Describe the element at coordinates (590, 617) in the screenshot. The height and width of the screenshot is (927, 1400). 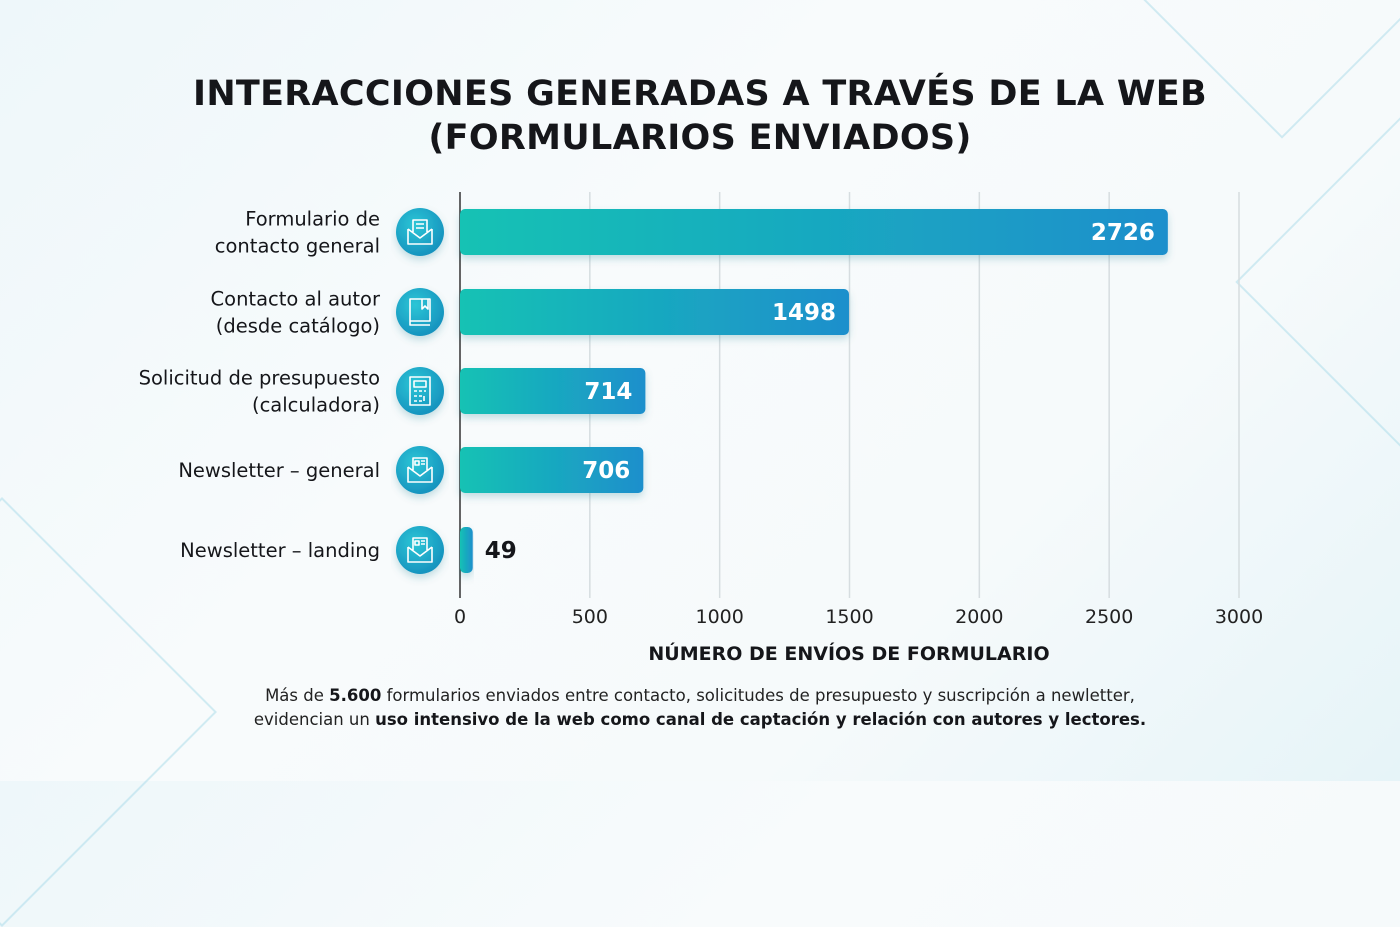
I see `x-tick-label: 500` at that location.